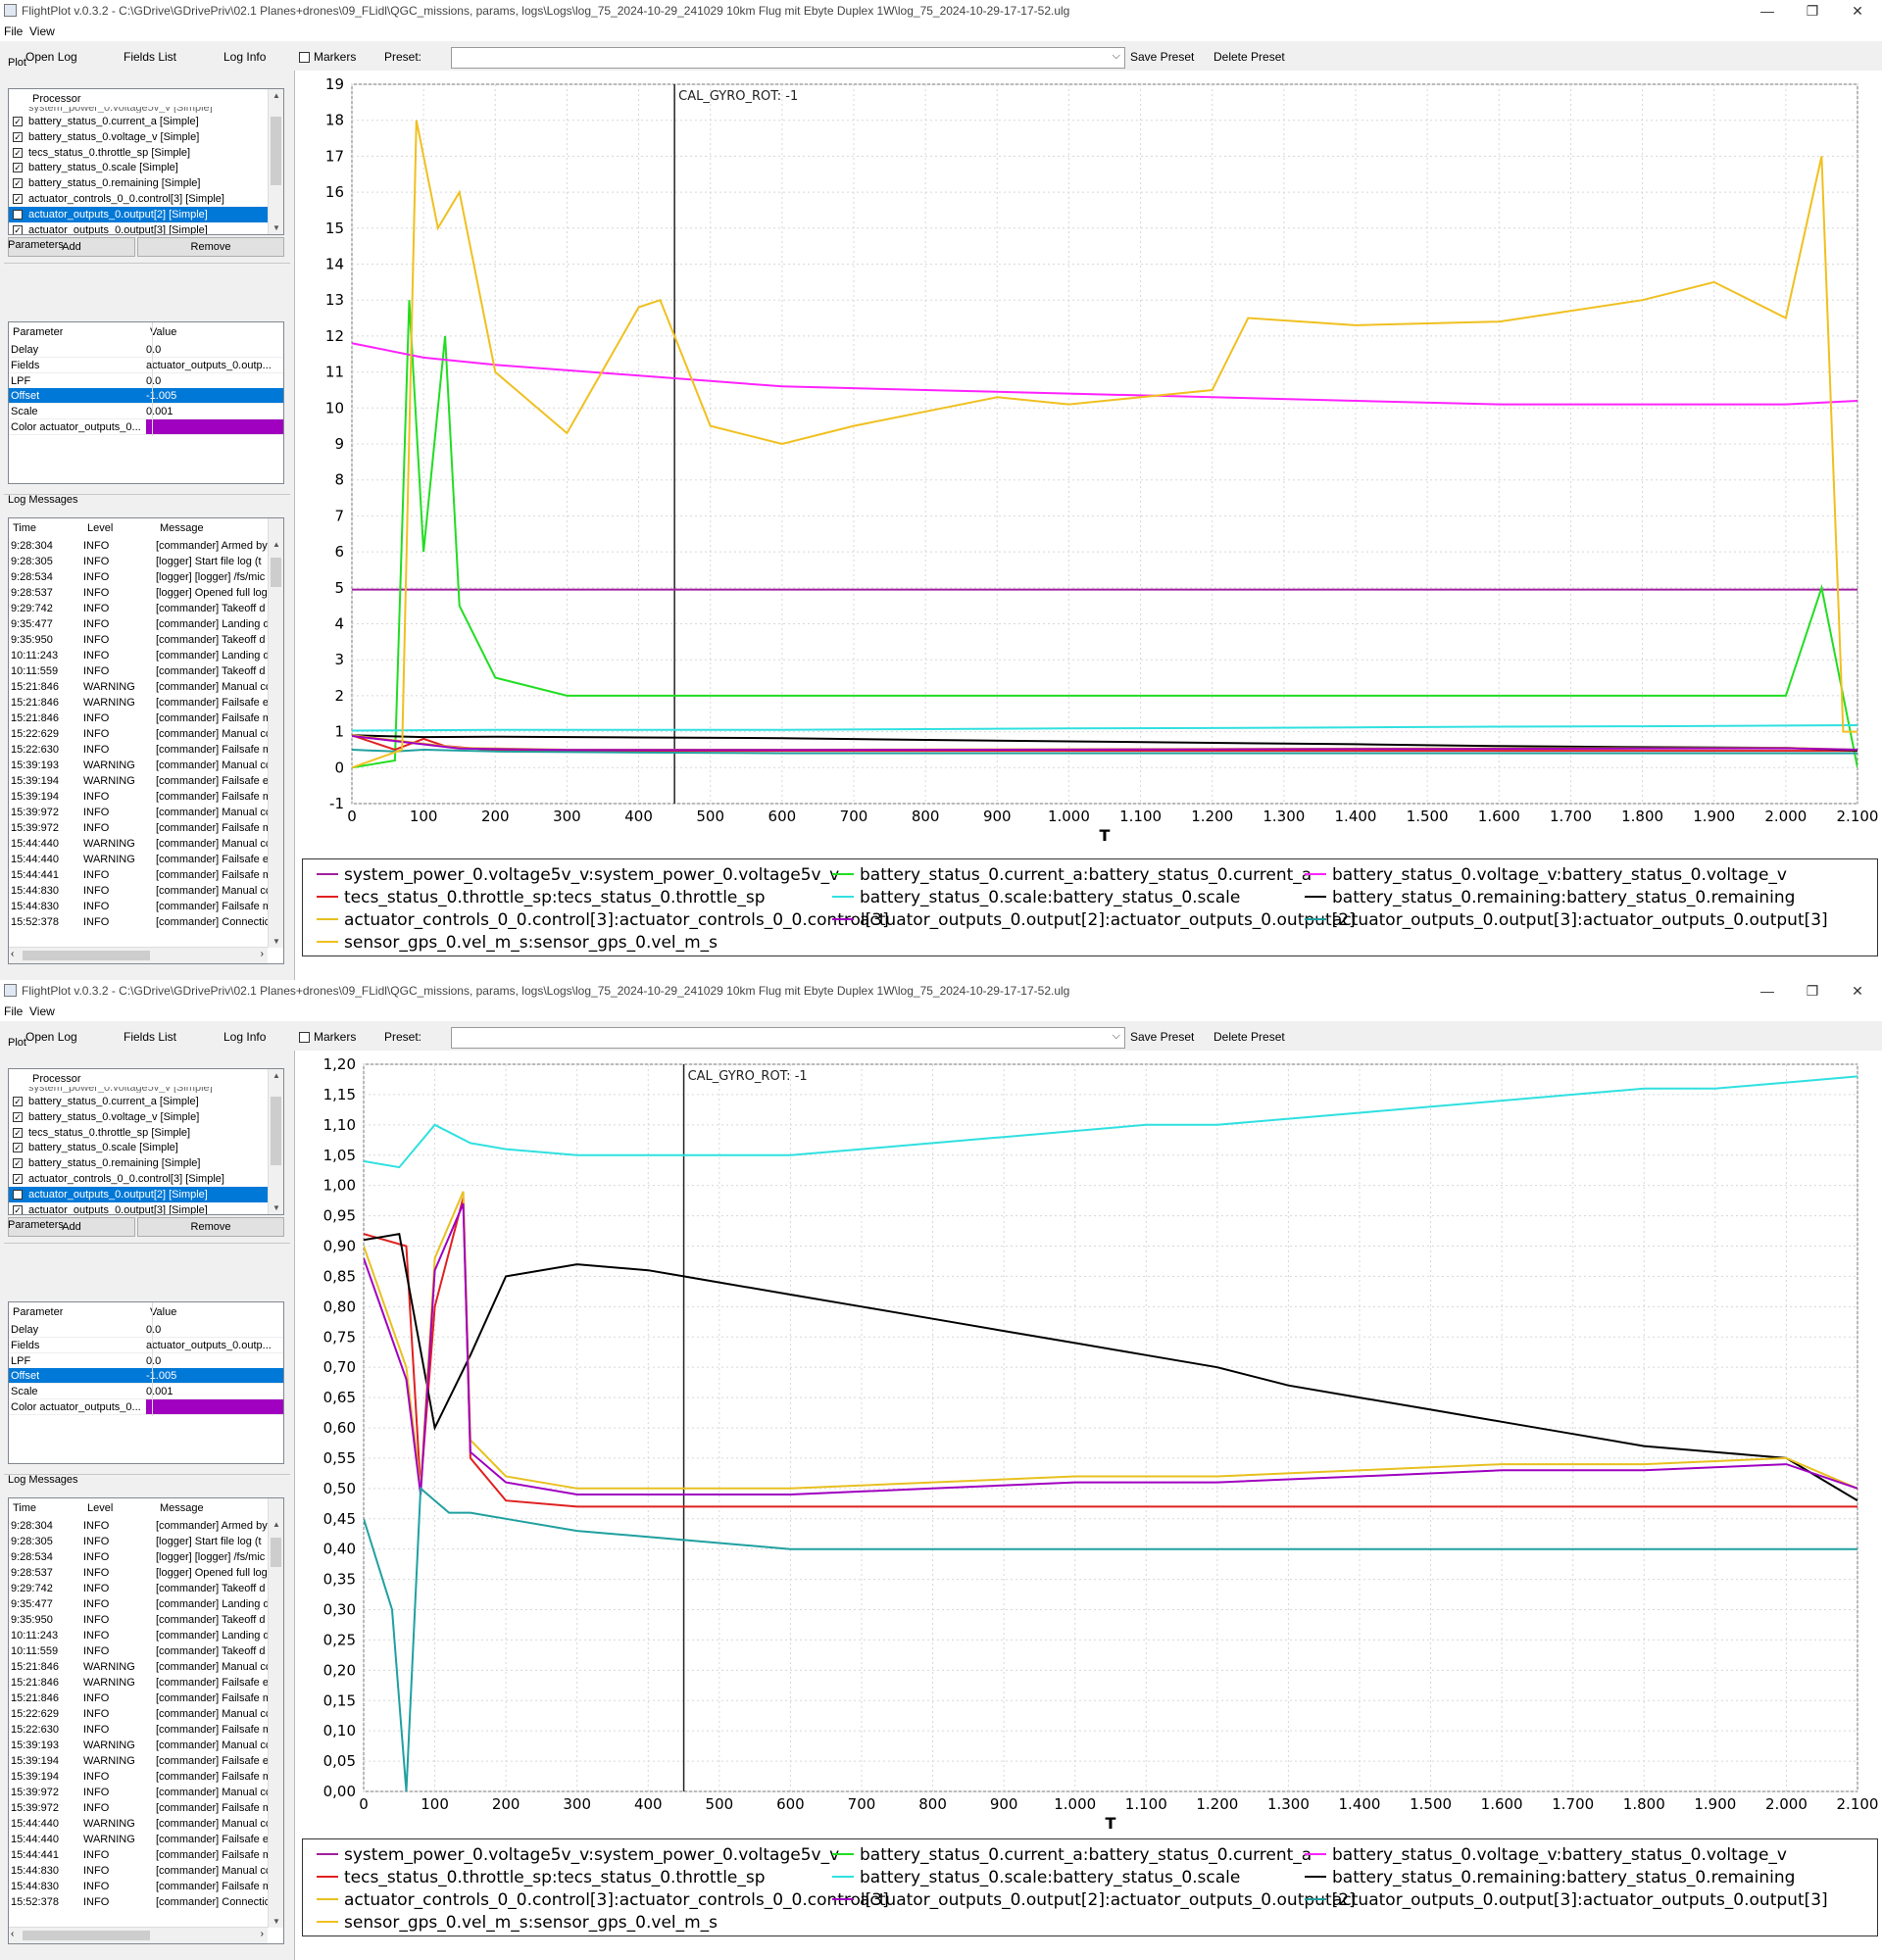 This screenshot has height=1960, width=1882. Describe the element at coordinates (139, 153) in the screenshot. I see `list-item: ✓ tecs_status_0.throttle_sp [Simple]` at that location.